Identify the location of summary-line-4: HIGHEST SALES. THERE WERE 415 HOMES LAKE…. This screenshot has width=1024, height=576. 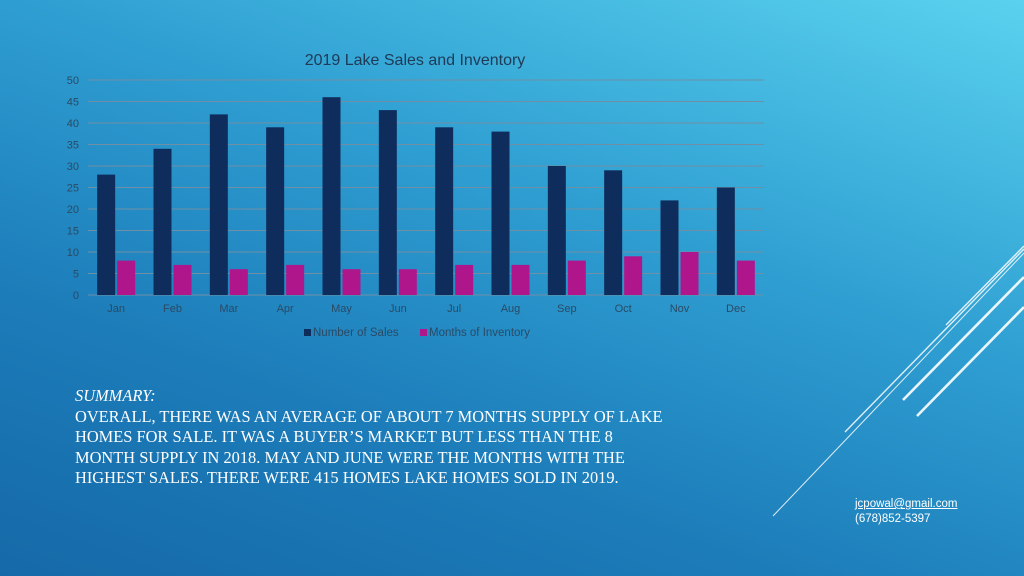
(347, 477).